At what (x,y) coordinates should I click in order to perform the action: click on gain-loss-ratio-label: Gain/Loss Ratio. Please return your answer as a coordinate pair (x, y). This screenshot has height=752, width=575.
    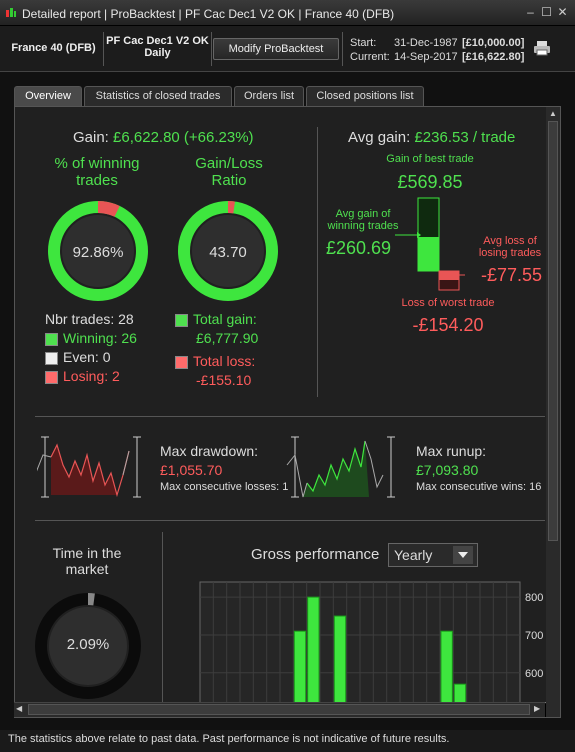
    Looking at the image, I should click on (229, 172).